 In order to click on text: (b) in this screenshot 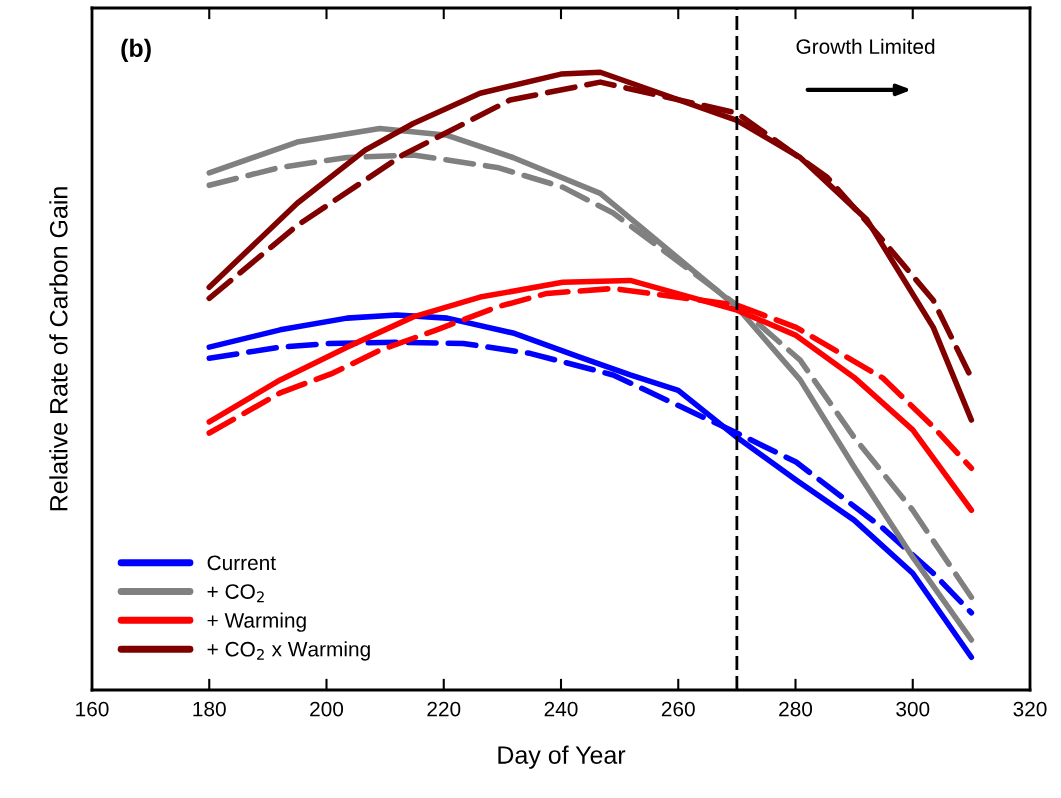, I will do `click(136, 50)`.